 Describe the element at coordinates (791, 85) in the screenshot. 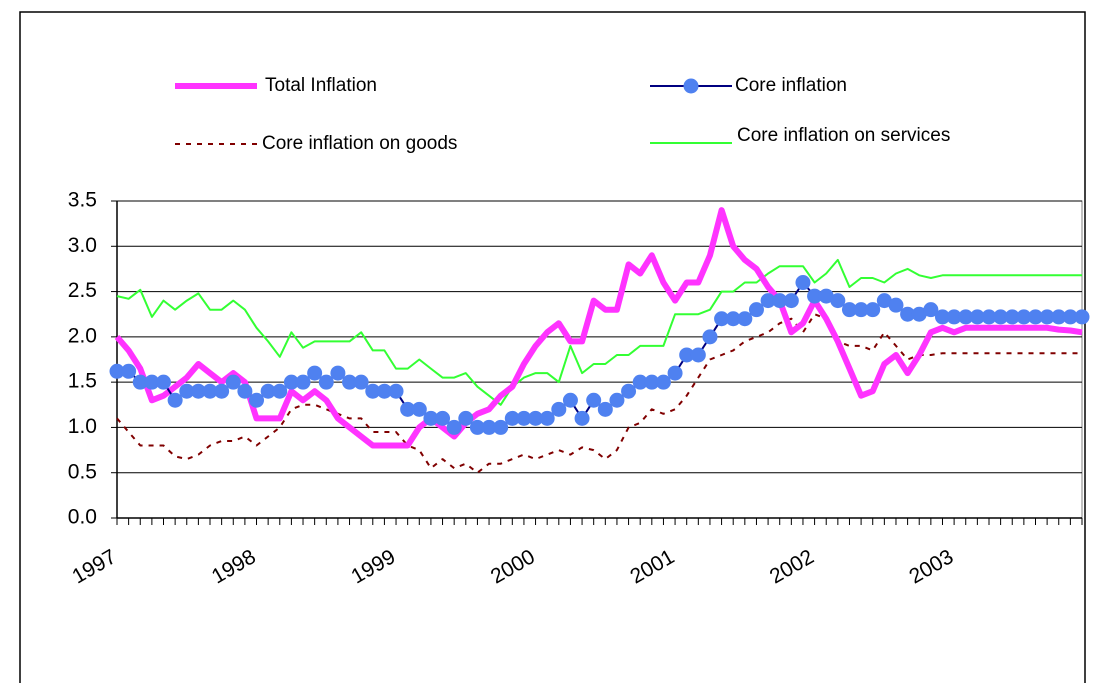

I see `legend-label: Core inflation` at that location.